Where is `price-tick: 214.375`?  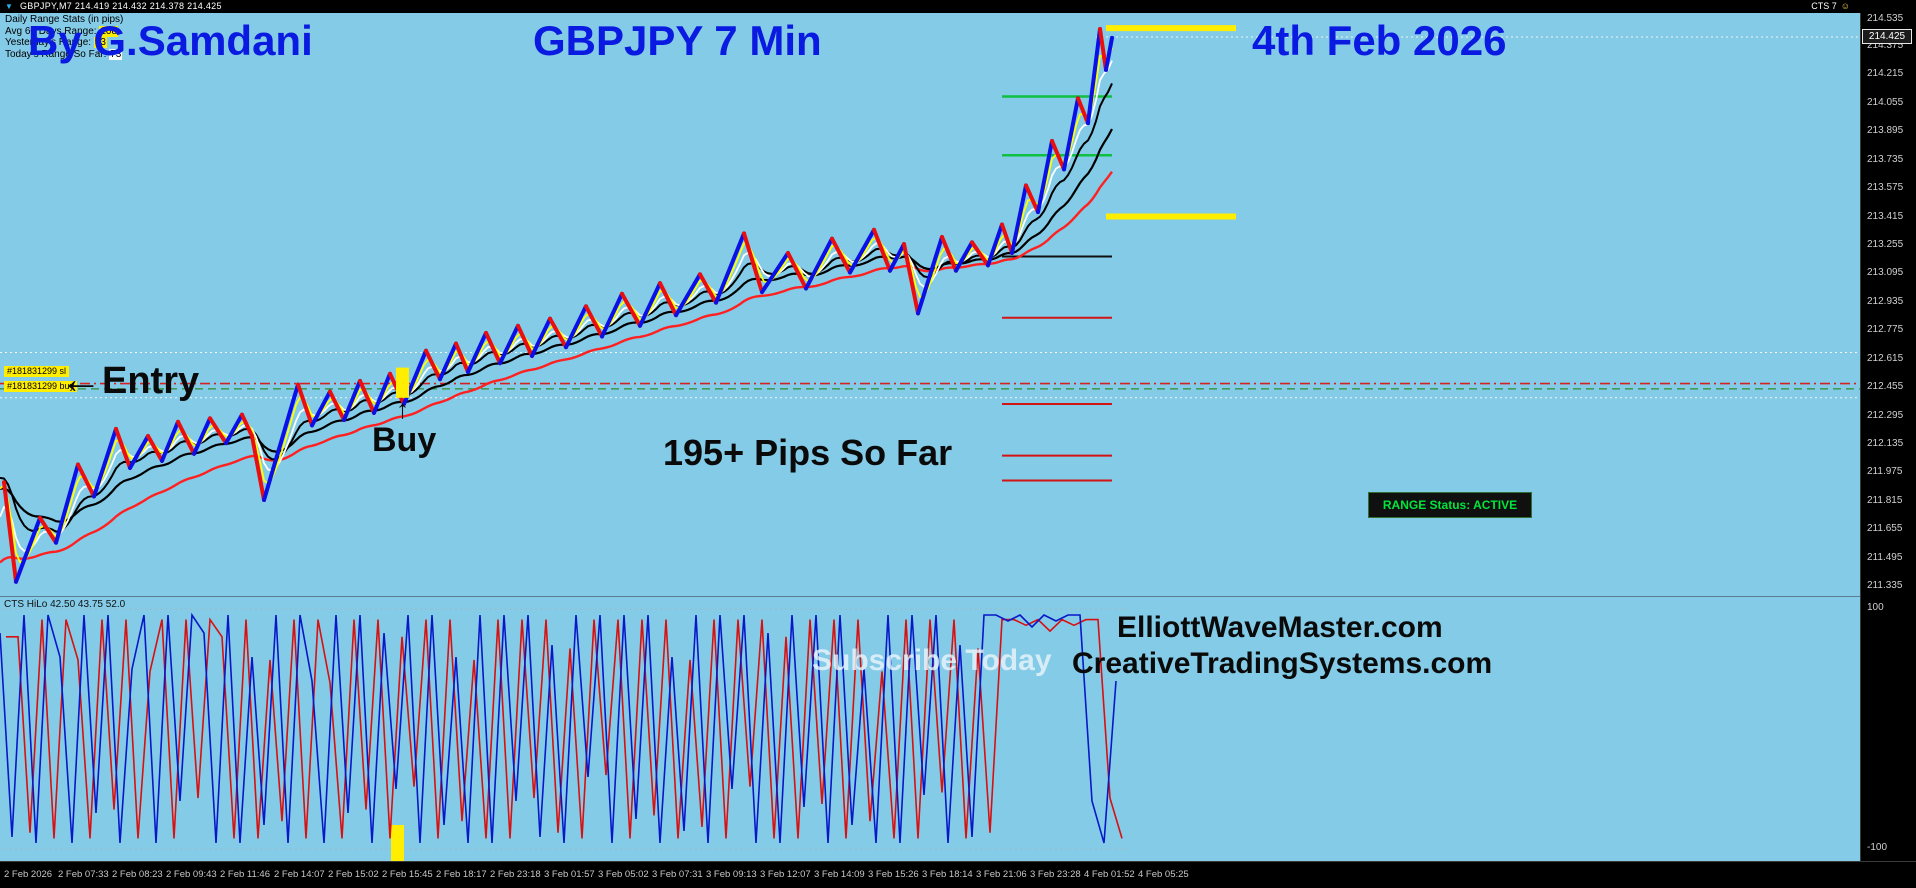 price-tick: 214.375 is located at coordinates (1885, 45).